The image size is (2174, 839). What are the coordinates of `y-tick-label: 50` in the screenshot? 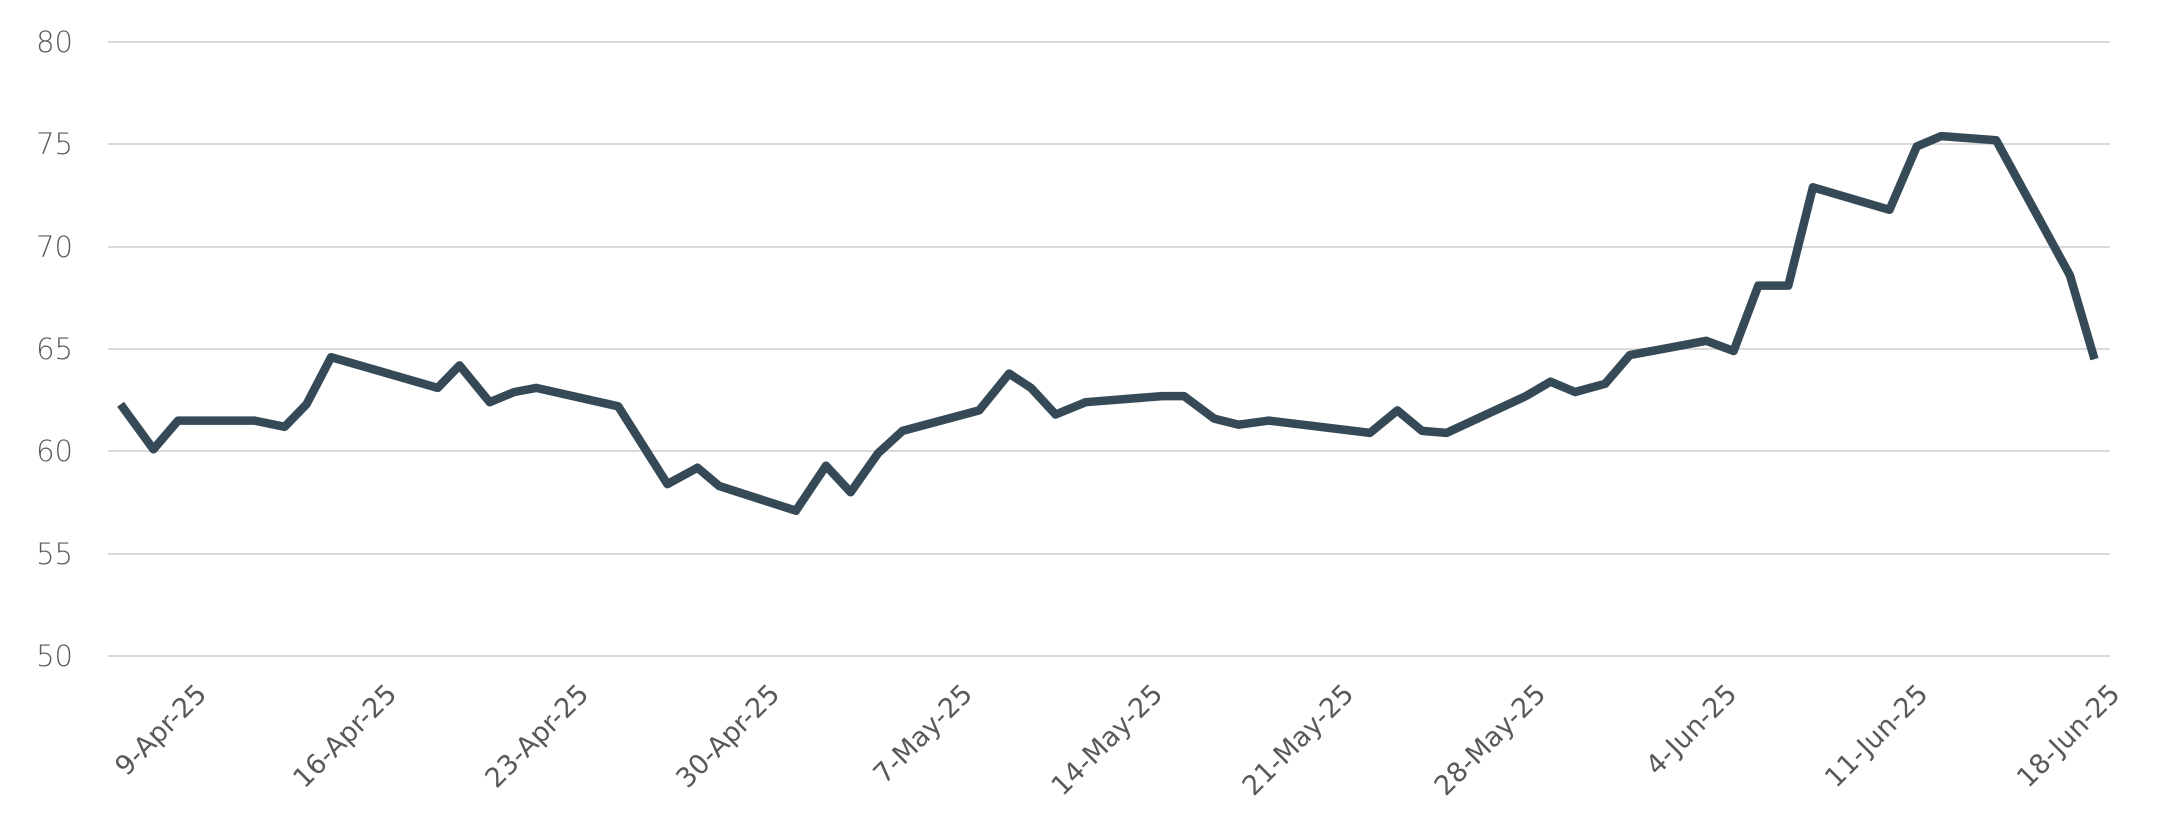 It's located at (54, 656).